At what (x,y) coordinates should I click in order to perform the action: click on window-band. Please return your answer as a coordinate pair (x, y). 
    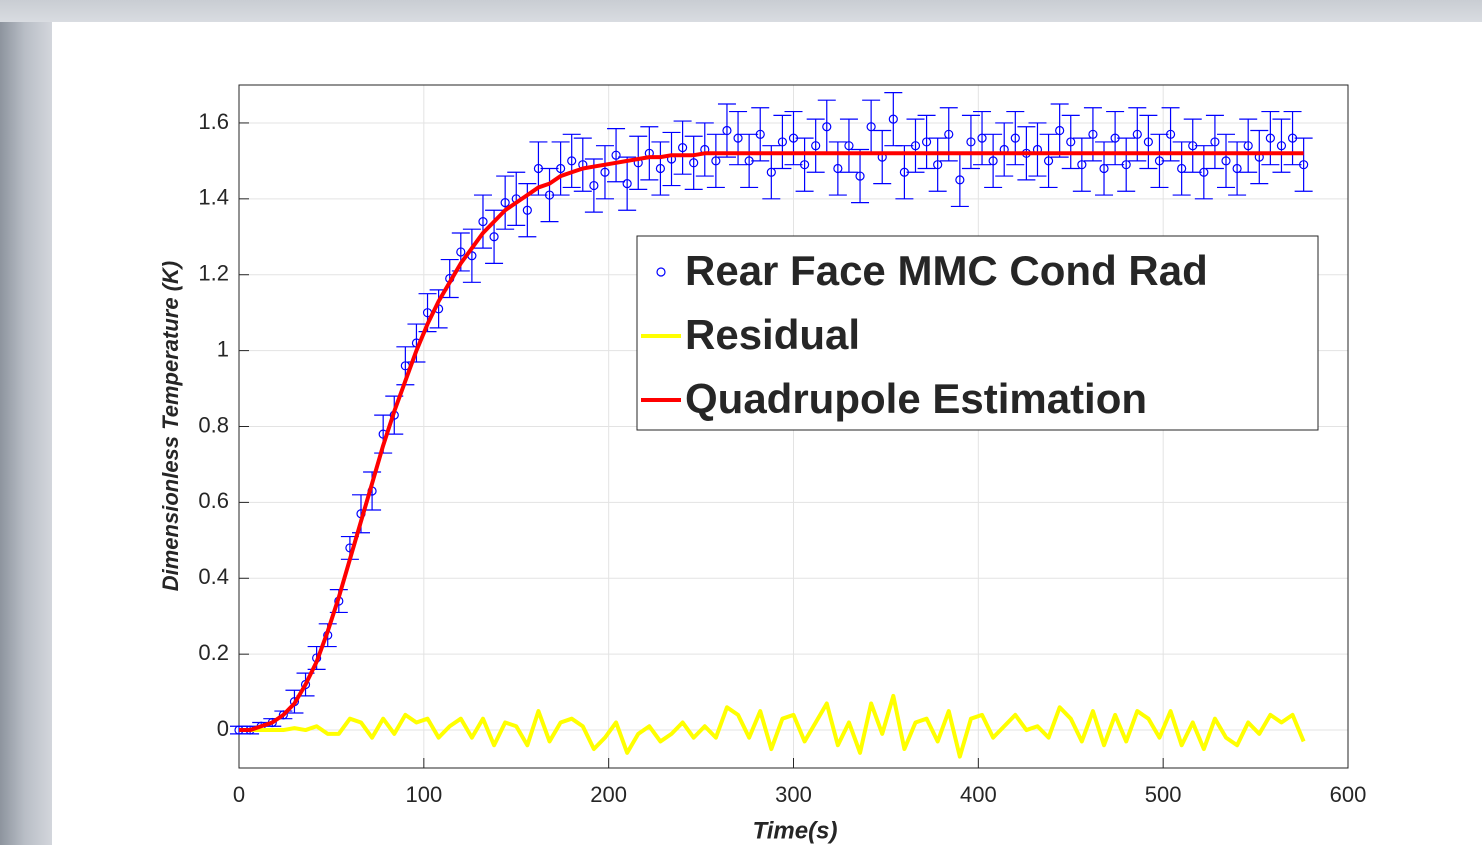
    Looking at the image, I should click on (741, 11).